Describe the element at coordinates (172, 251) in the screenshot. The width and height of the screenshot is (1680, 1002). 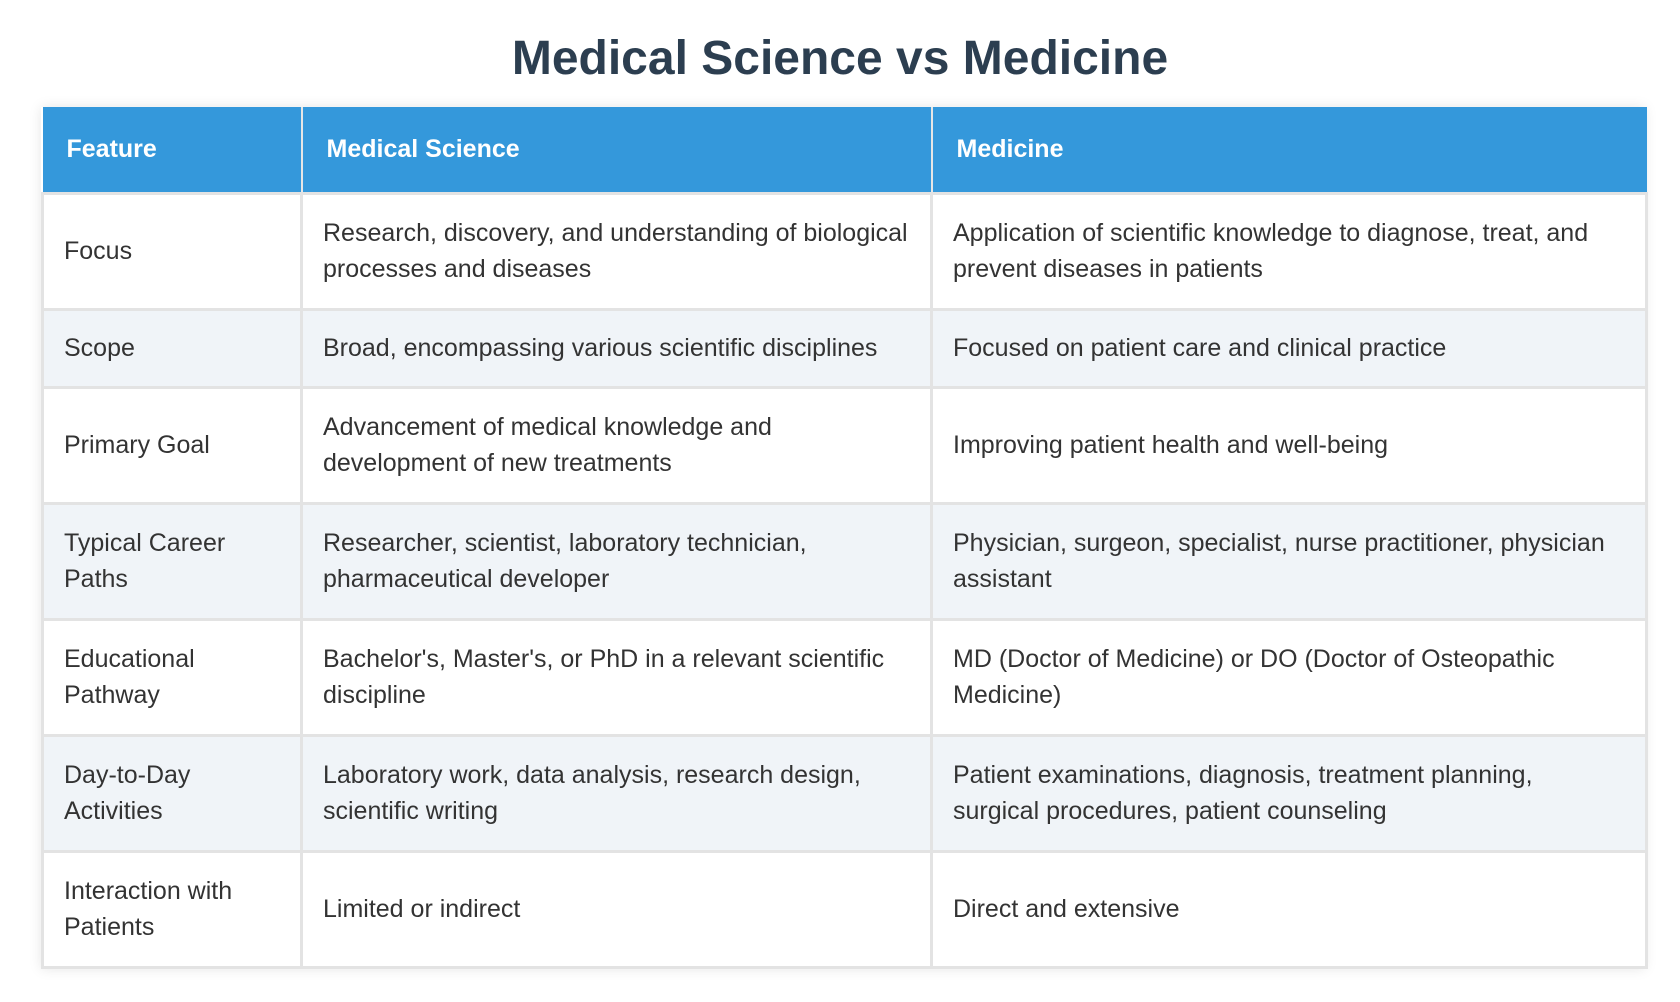
I see `feature-cell: Focus` at that location.